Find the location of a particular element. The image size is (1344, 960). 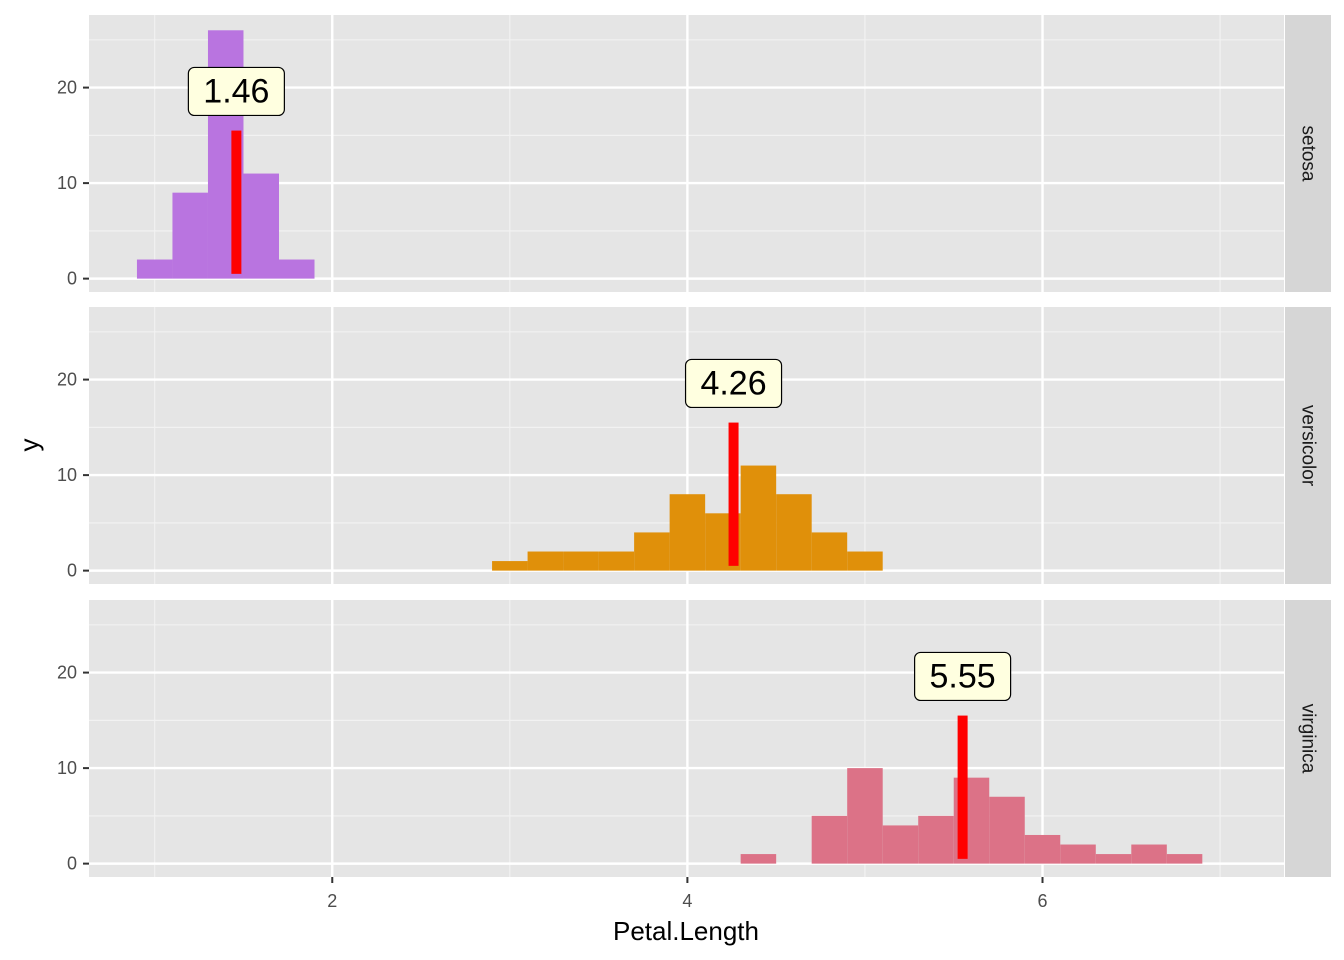

x-axis-title: Petal.Length is located at coordinates (686, 931).